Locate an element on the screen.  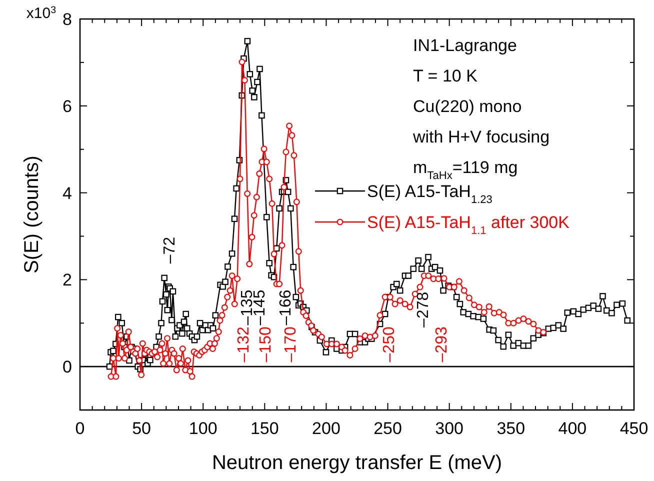
annotation: –293 is located at coordinates (442, 344).